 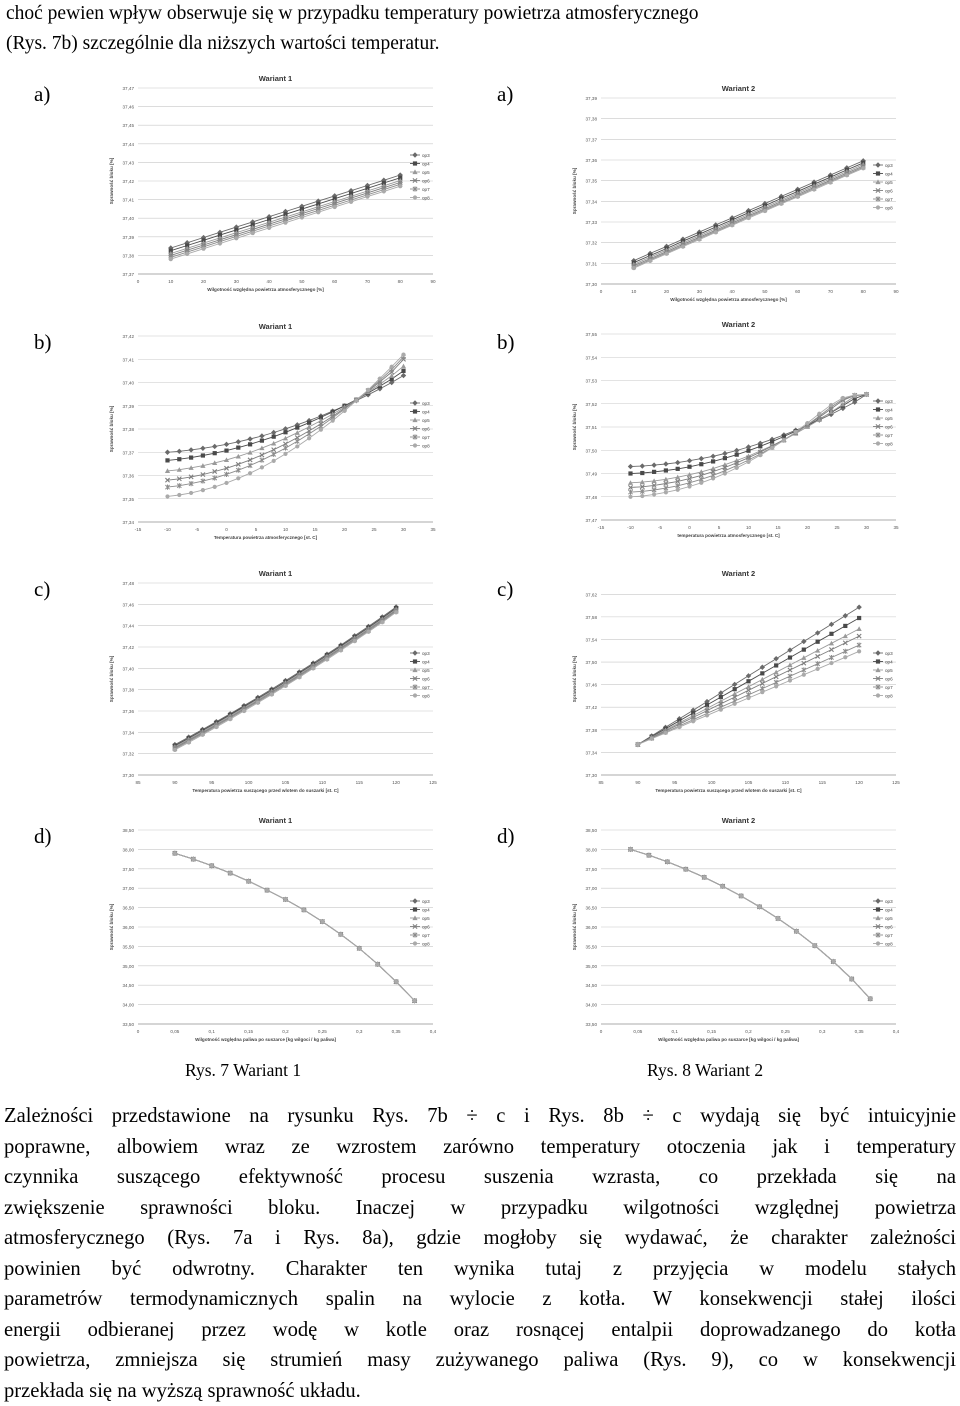 I want to click on x-tick-label: 5, so click(x=719, y=527).